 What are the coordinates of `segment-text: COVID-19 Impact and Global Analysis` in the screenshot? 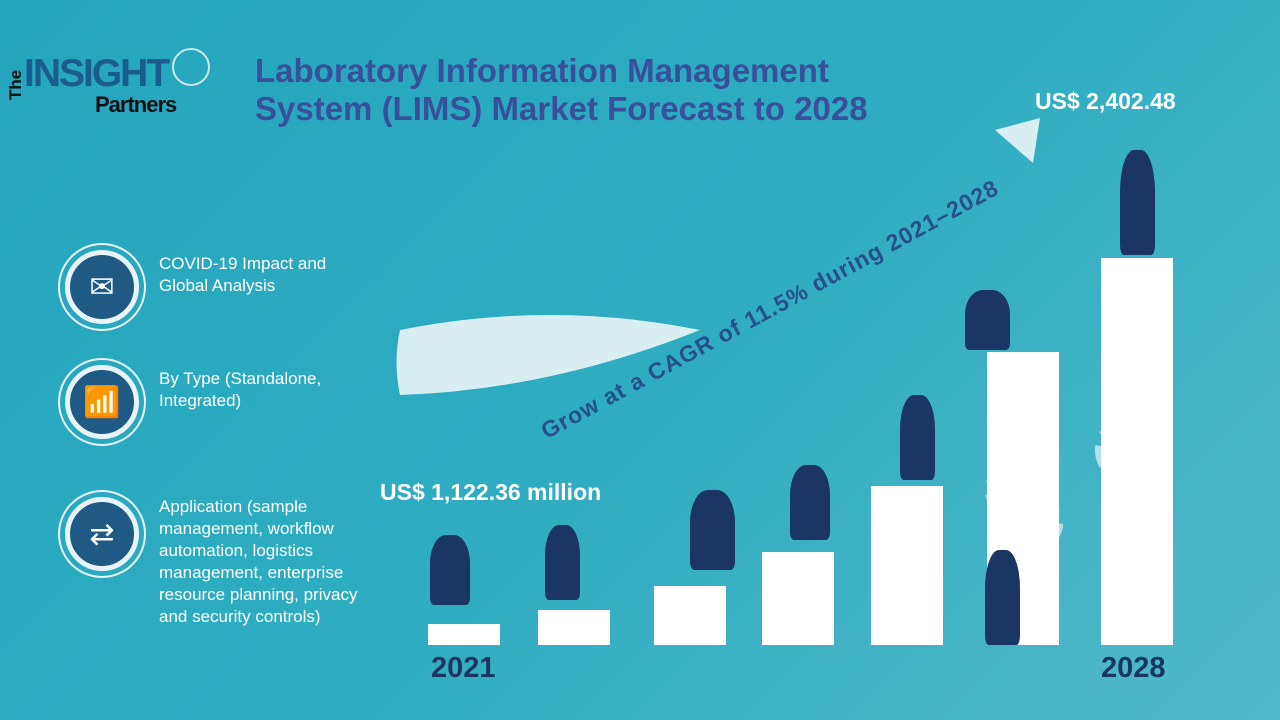 It's located at (243, 274).